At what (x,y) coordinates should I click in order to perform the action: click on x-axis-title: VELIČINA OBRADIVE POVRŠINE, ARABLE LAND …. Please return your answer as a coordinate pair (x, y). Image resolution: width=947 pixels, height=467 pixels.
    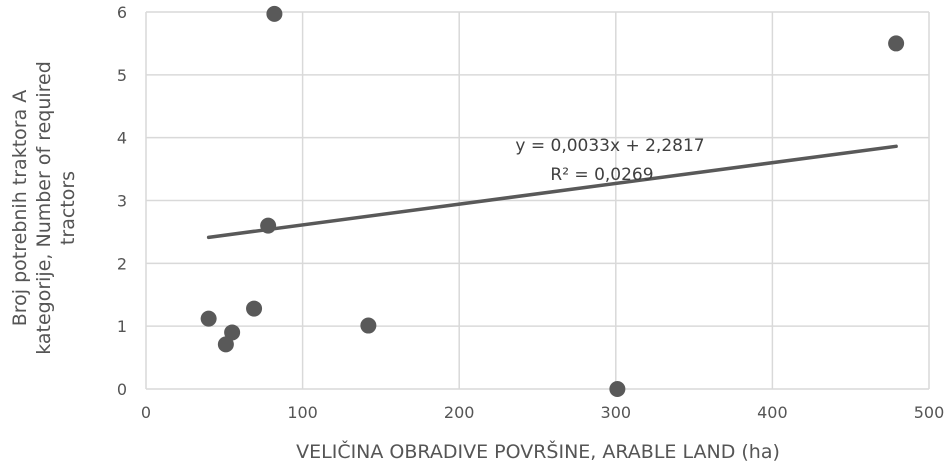
    Looking at the image, I should click on (538, 451).